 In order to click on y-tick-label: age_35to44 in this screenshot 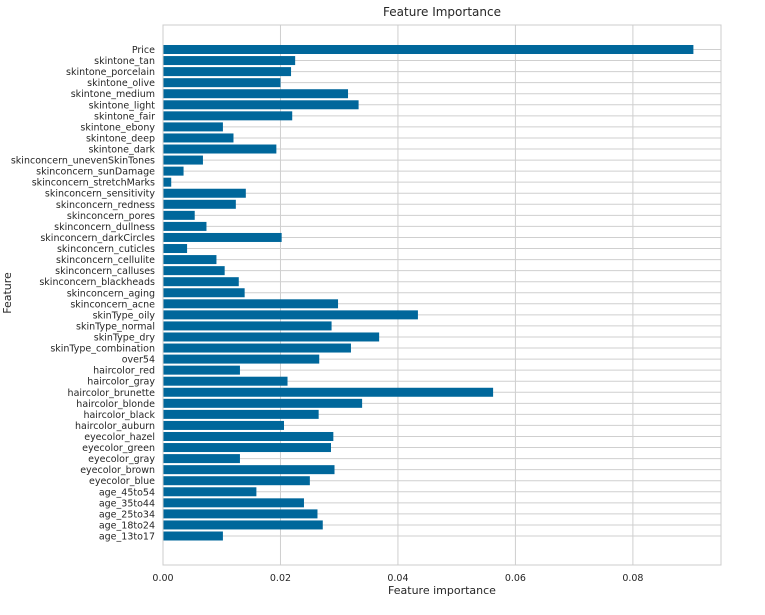, I will do `click(127, 503)`.